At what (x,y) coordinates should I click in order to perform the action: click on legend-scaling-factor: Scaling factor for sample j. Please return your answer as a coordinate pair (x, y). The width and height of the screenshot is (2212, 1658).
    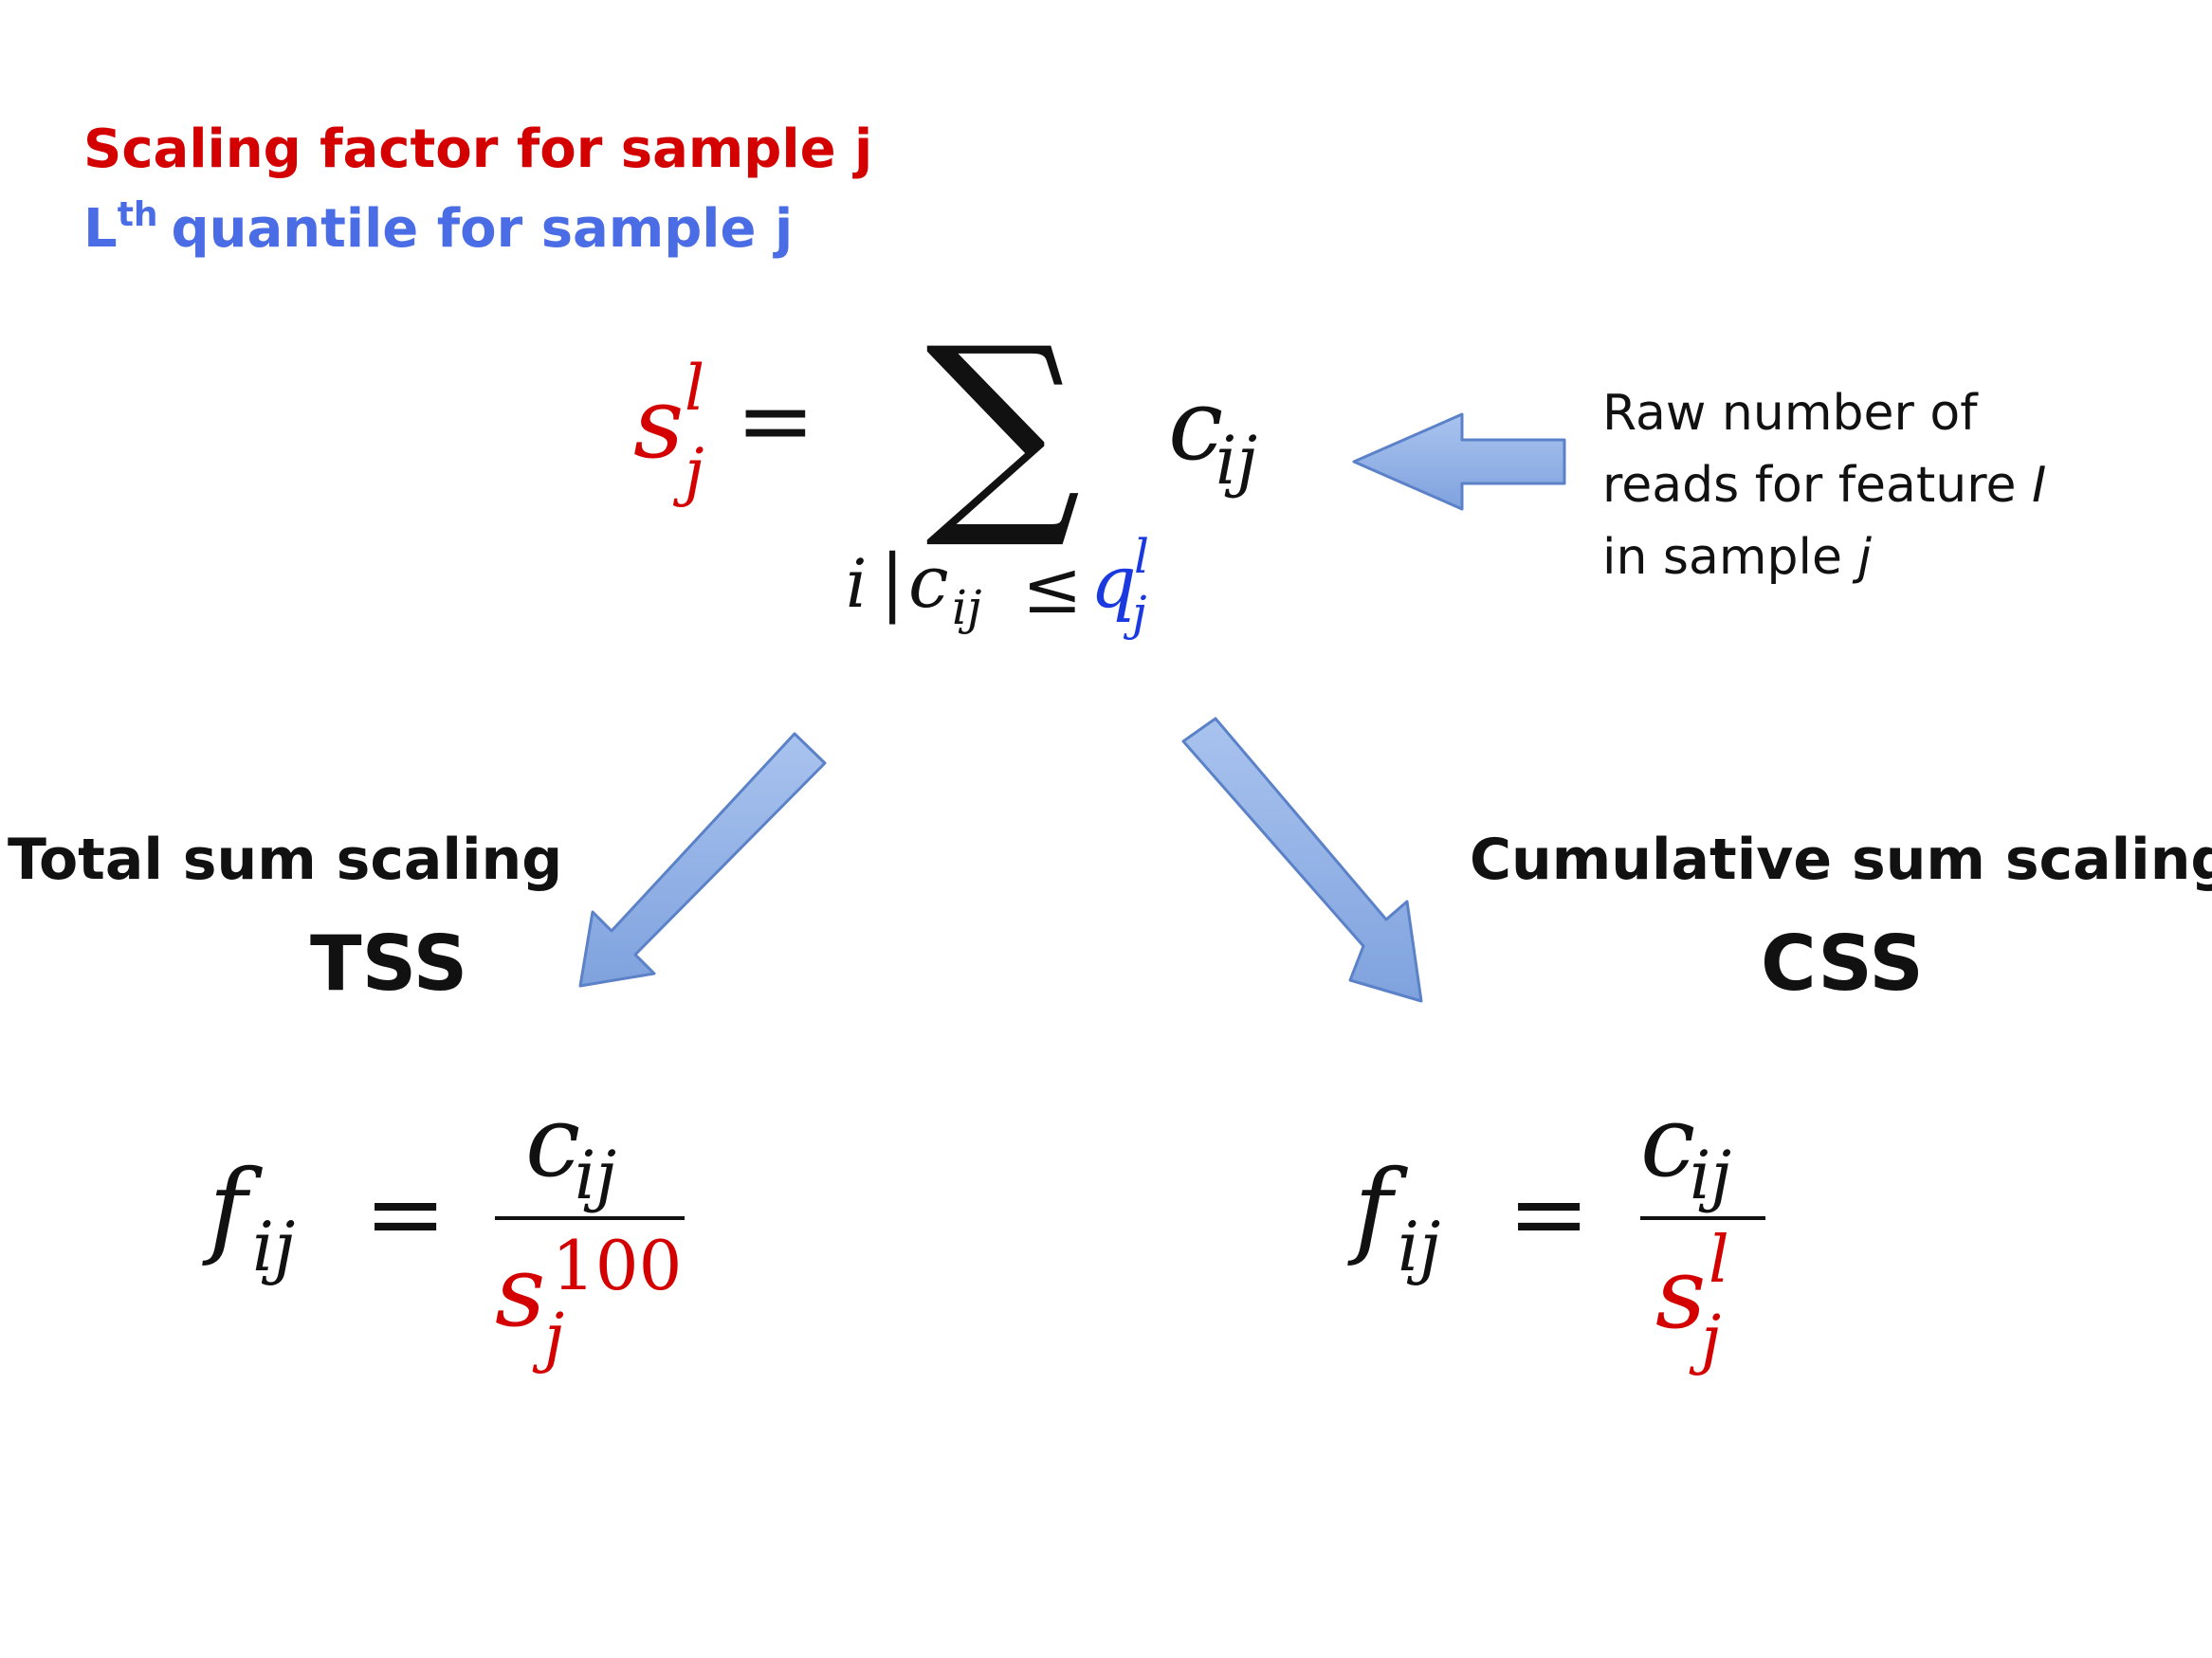
    Looking at the image, I should click on (478, 149).